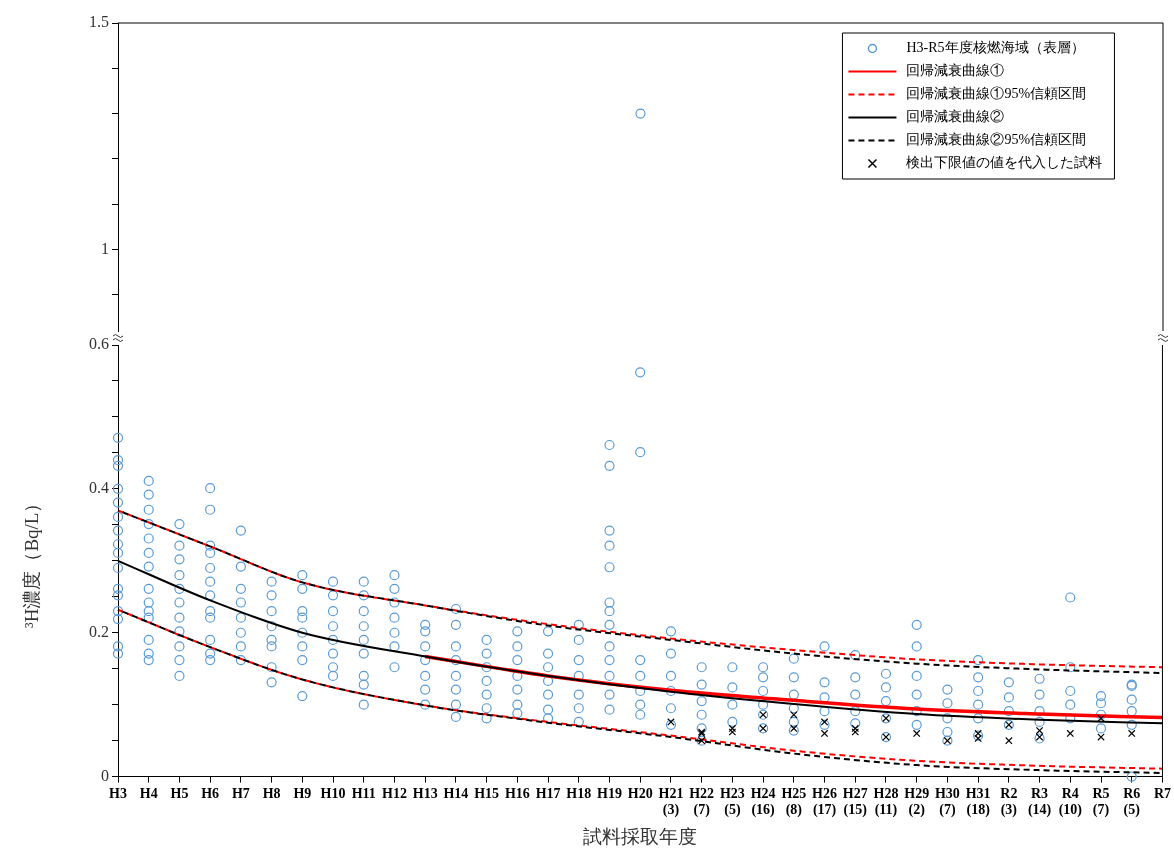 The height and width of the screenshot is (853, 1174). What do you see at coordinates (978, 802) in the screenshot?
I see `x-tick-label: H31 (18)` at bounding box center [978, 802].